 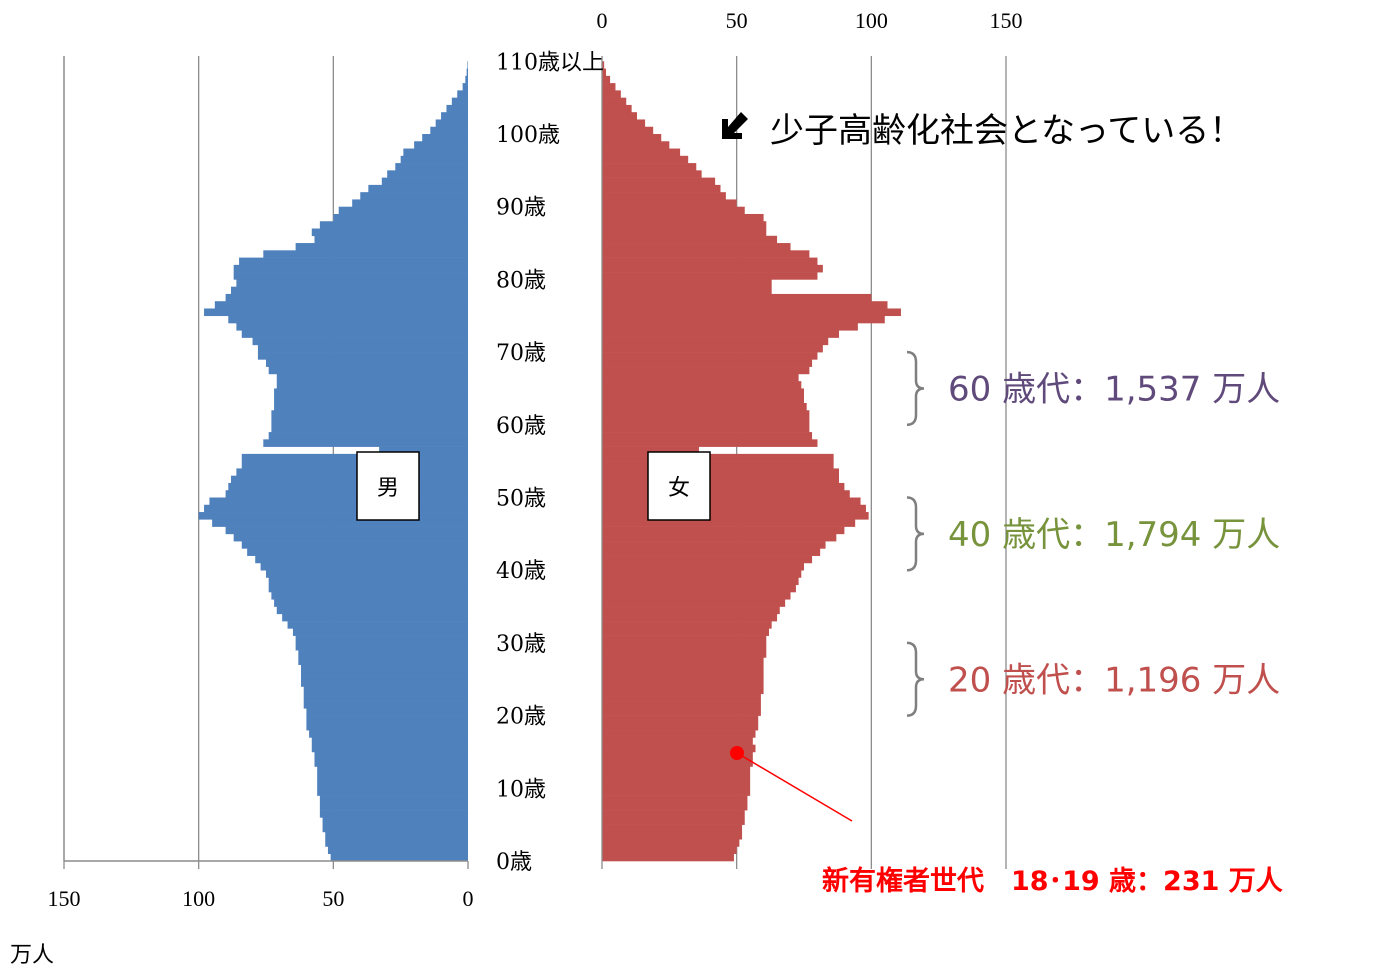 I want to click on right-tick-label: 100, so click(x=871, y=20).